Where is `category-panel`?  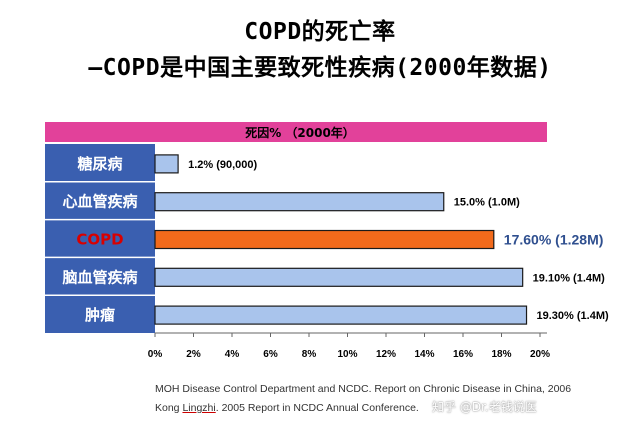
category-panel is located at coordinates (100, 238).